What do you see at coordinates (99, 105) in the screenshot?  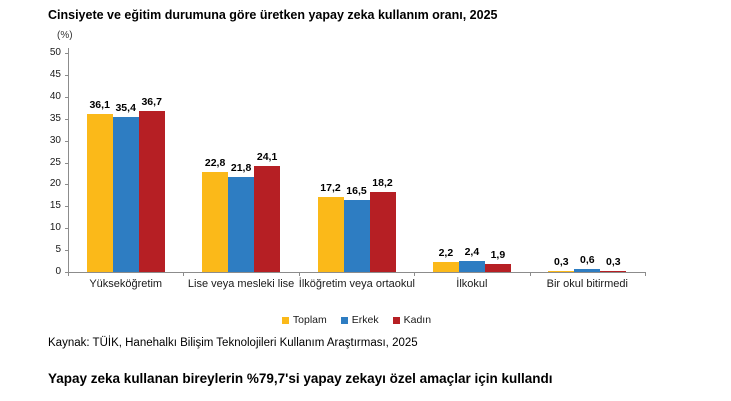 I see `bar-value-label: 36,1` at bounding box center [99, 105].